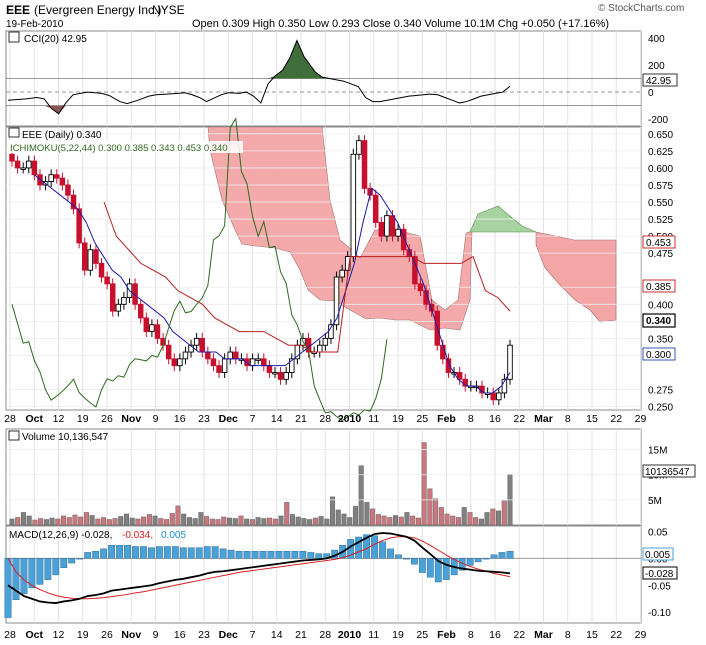 The image size is (706, 645). What do you see at coordinates (59, 419) in the screenshot?
I see `x-axis-label: 12` at bounding box center [59, 419].